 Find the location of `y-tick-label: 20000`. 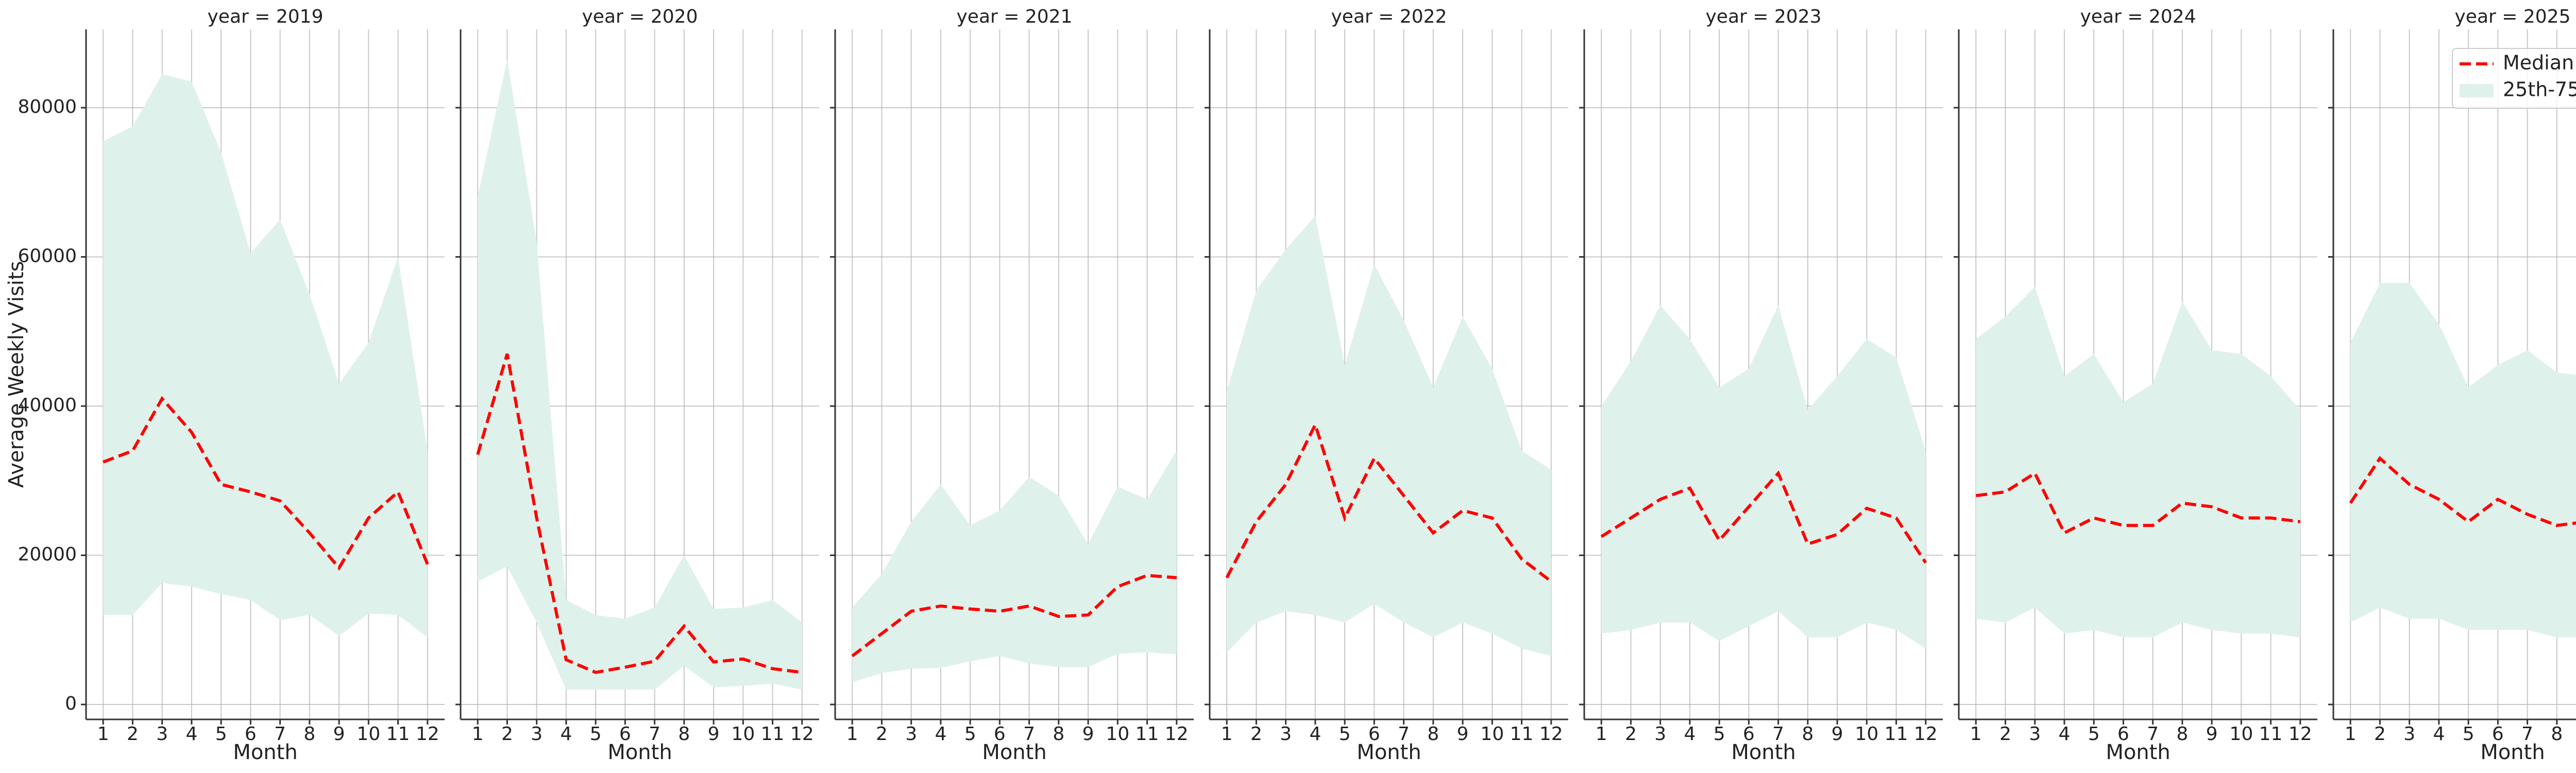

y-tick-label: 20000 is located at coordinates (47, 554).